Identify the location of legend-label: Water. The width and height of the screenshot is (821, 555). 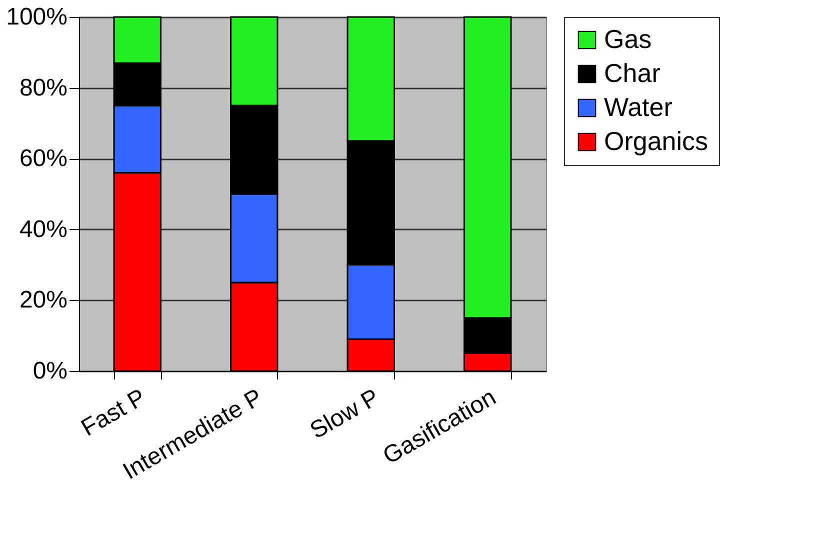
(638, 107).